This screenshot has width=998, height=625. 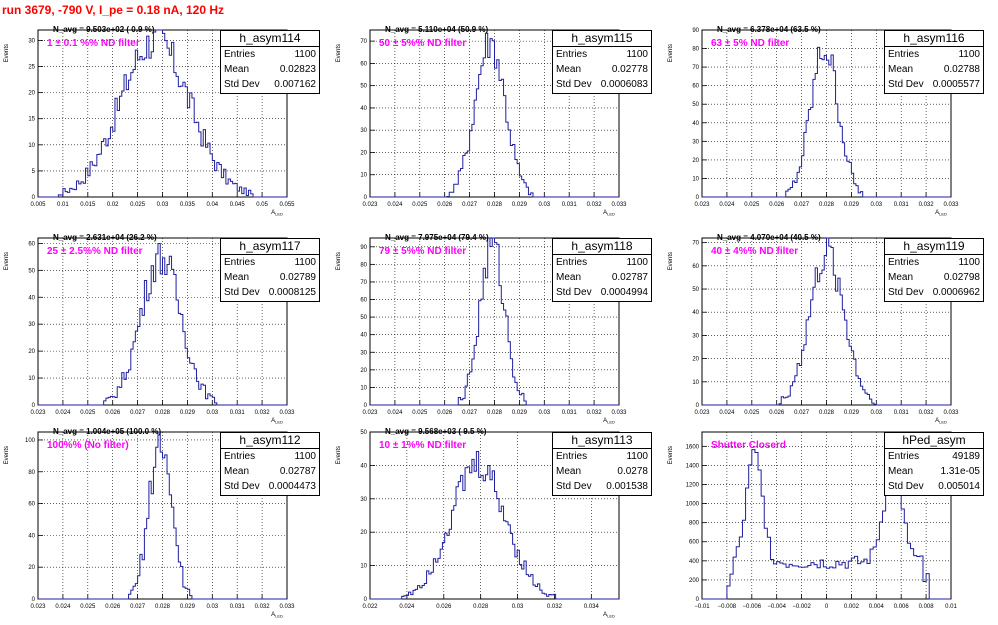 I want to click on filter-label: 100%% (No filter), so click(x=88, y=445).